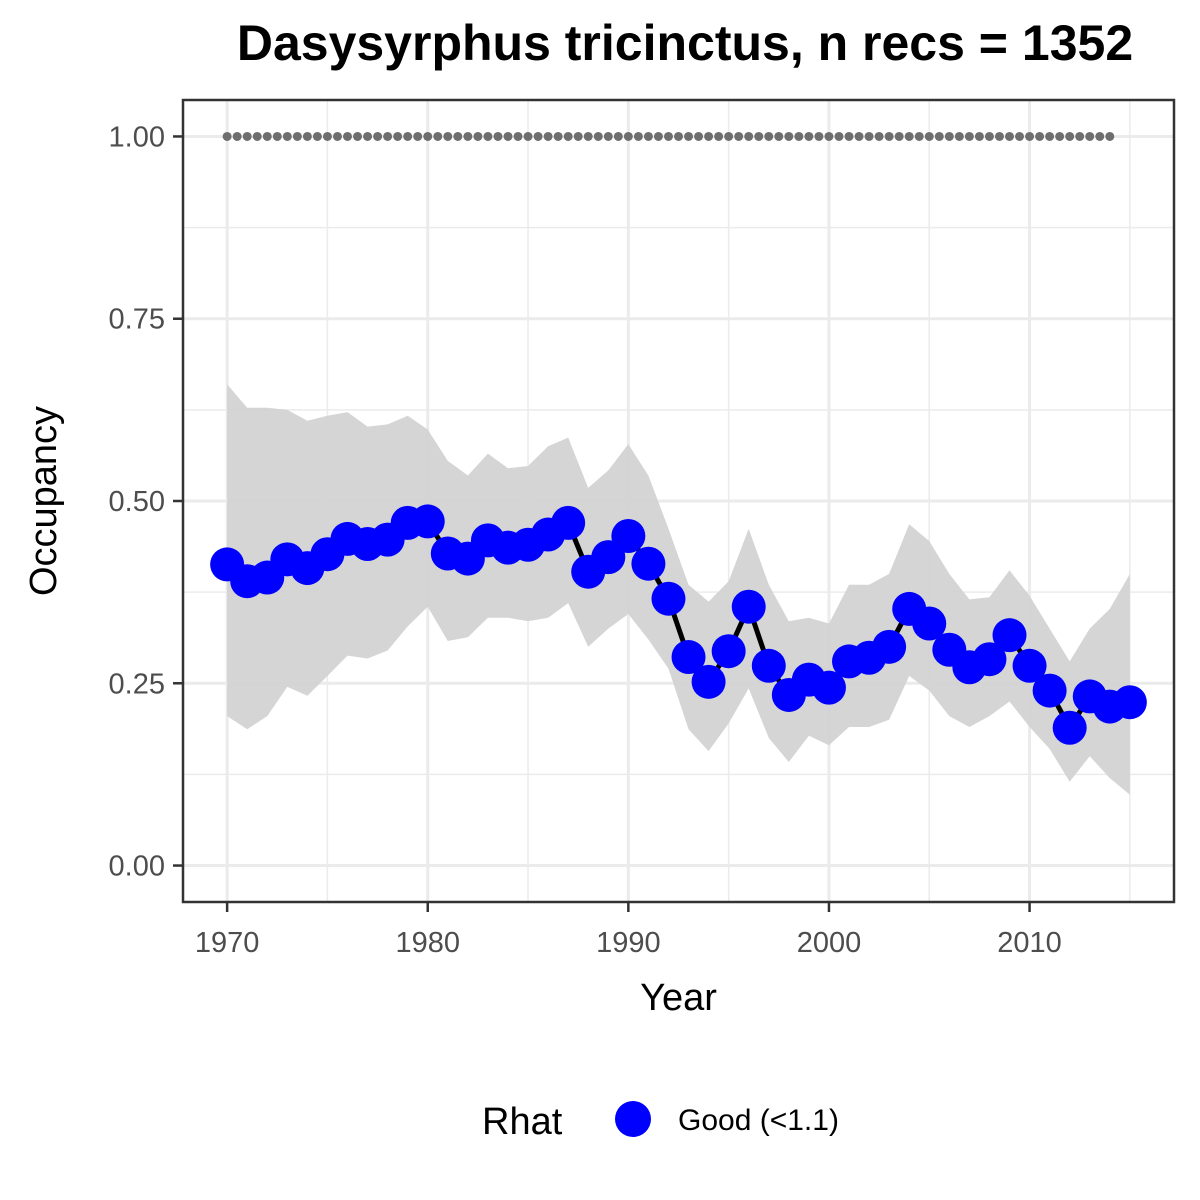 Image resolution: width=1200 pixels, height=1200 pixels. What do you see at coordinates (829, 943) in the screenshot?
I see `x-tick-label: 2000` at bounding box center [829, 943].